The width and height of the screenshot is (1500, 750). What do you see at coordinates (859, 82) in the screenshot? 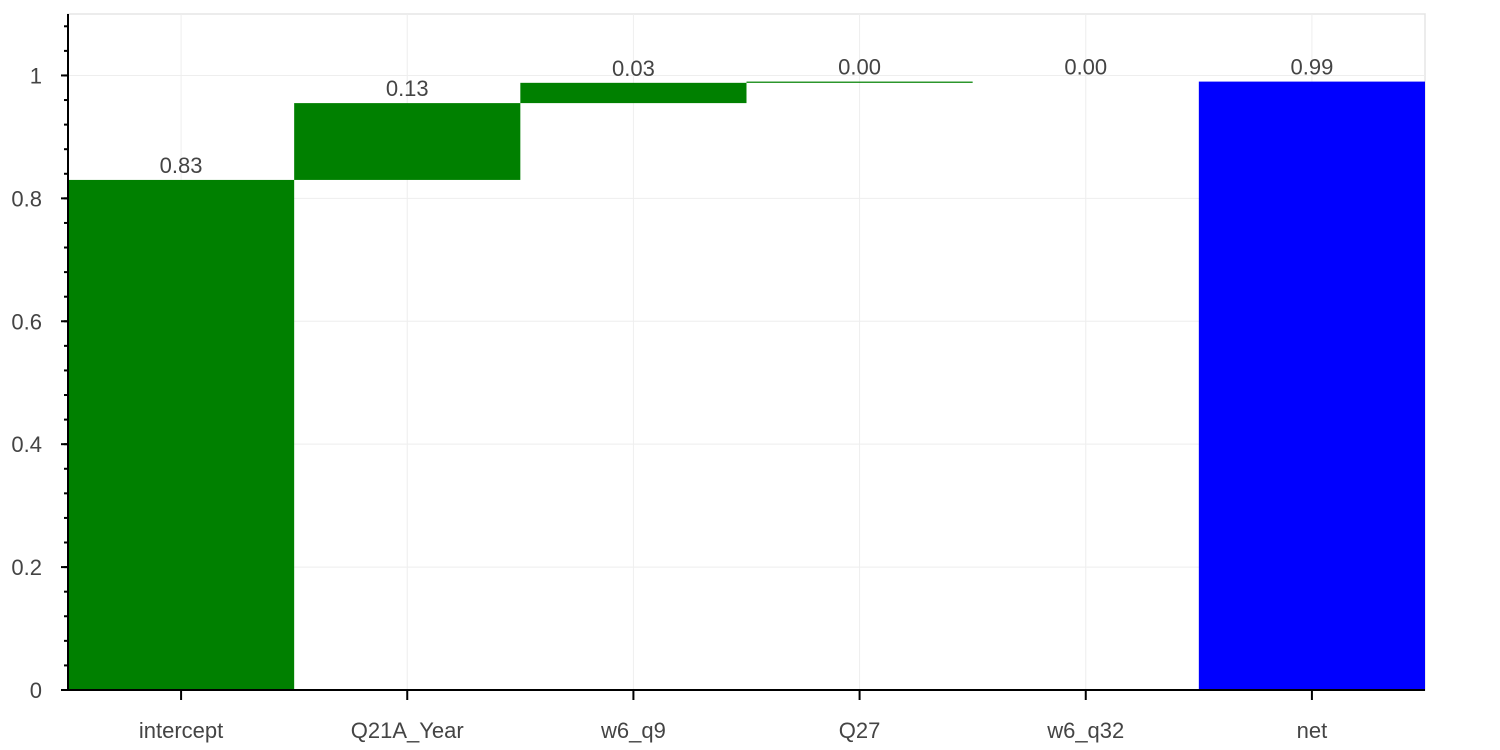
I see `bar-Q27` at bounding box center [859, 82].